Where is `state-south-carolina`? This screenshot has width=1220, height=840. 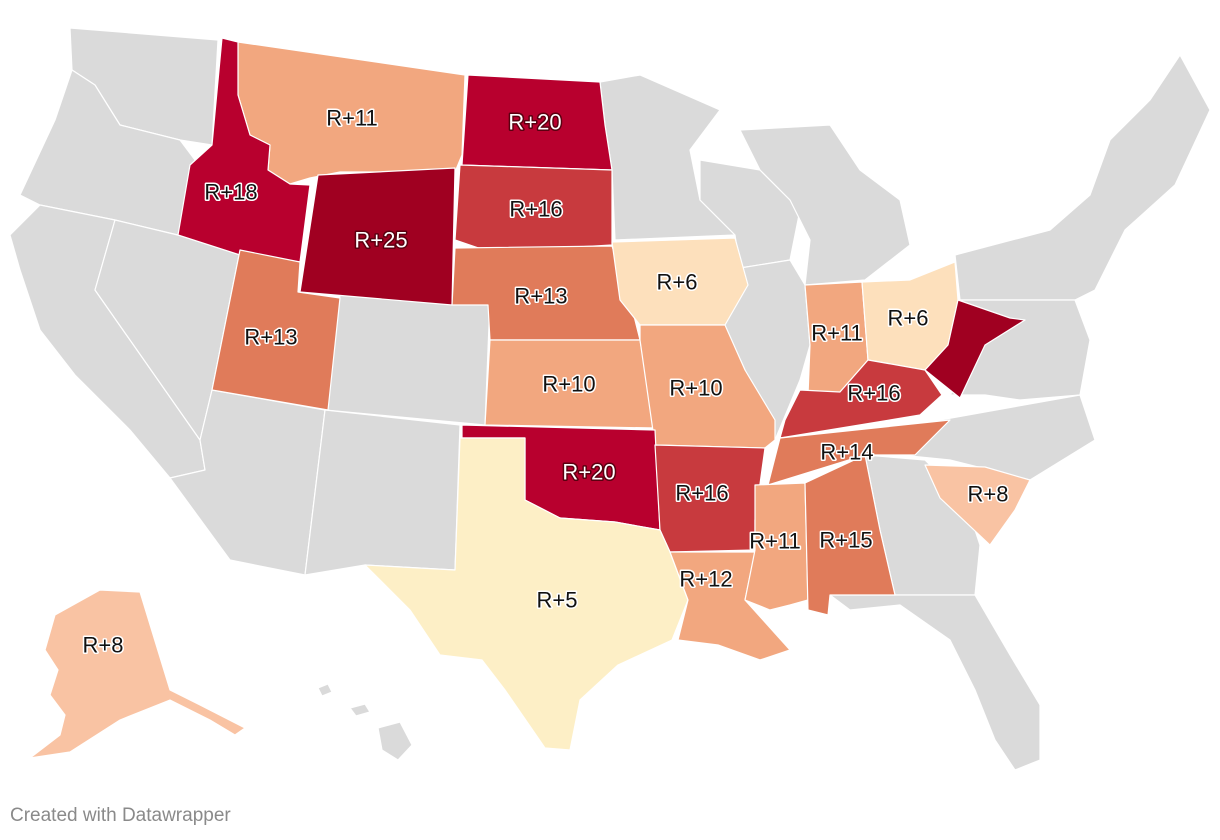 state-south-carolina is located at coordinates (977, 505).